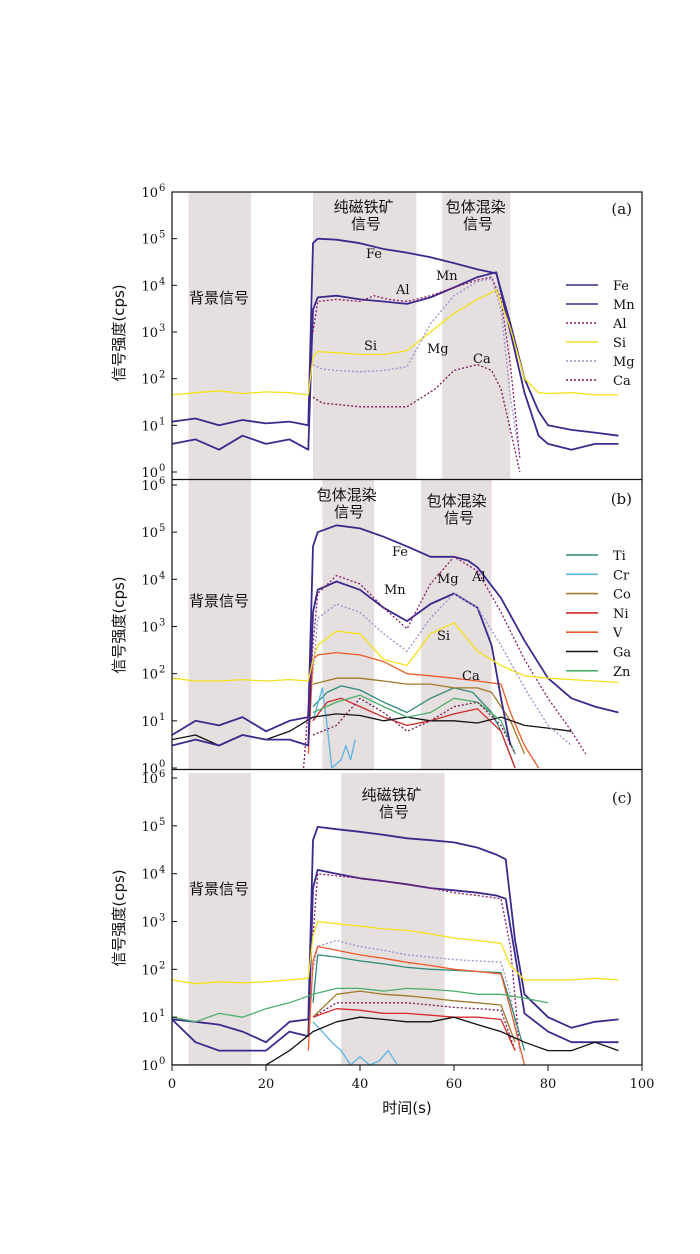 This screenshot has width=700, height=1254. What do you see at coordinates (366, 224) in the screenshot?
I see `region-label-line: 信号` at bounding box center [366, 224].